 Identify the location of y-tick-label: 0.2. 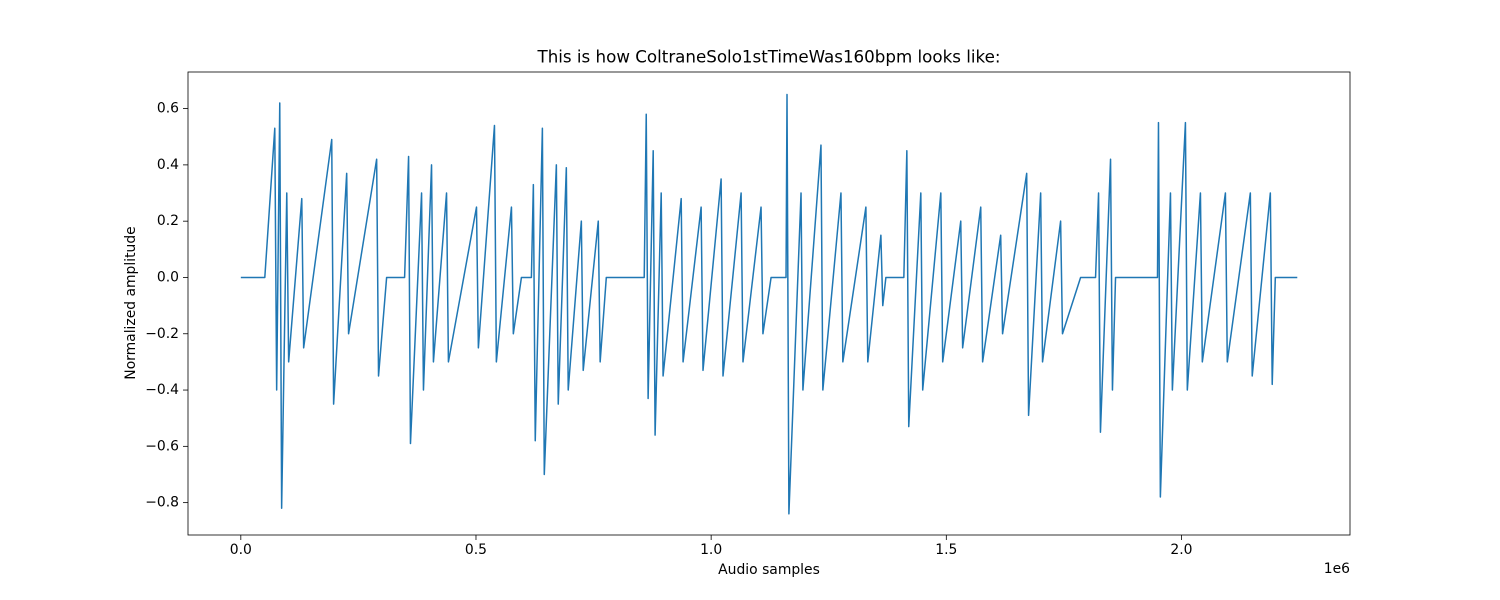
(168, 221).